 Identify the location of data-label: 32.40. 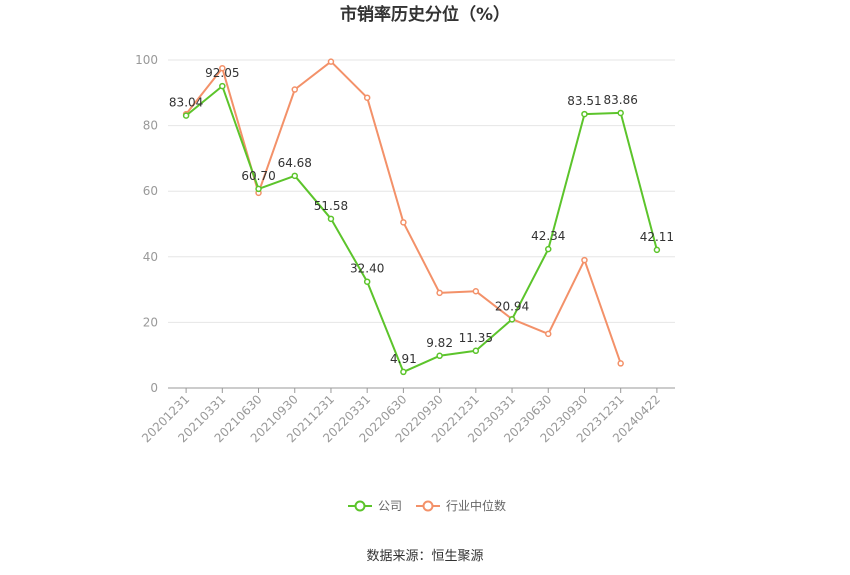
(367, 269).